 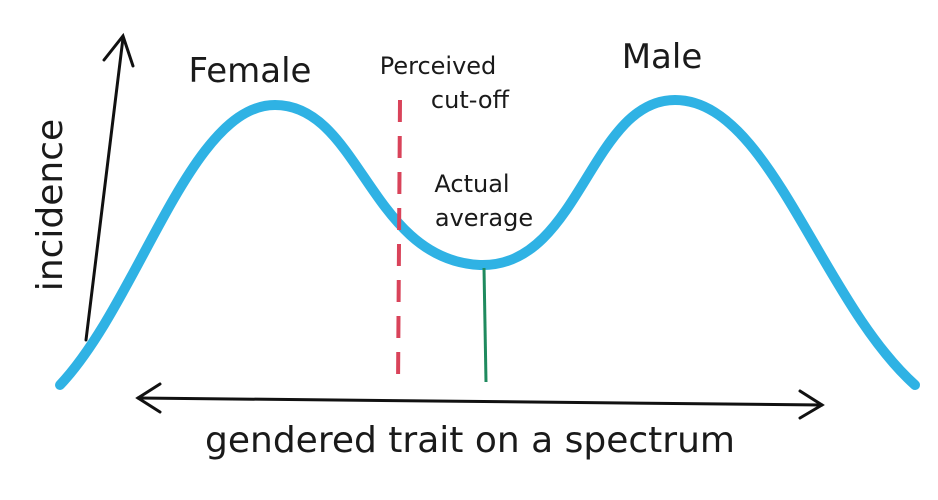 I want to click on y-axis-line, so click(x=104, y=189).